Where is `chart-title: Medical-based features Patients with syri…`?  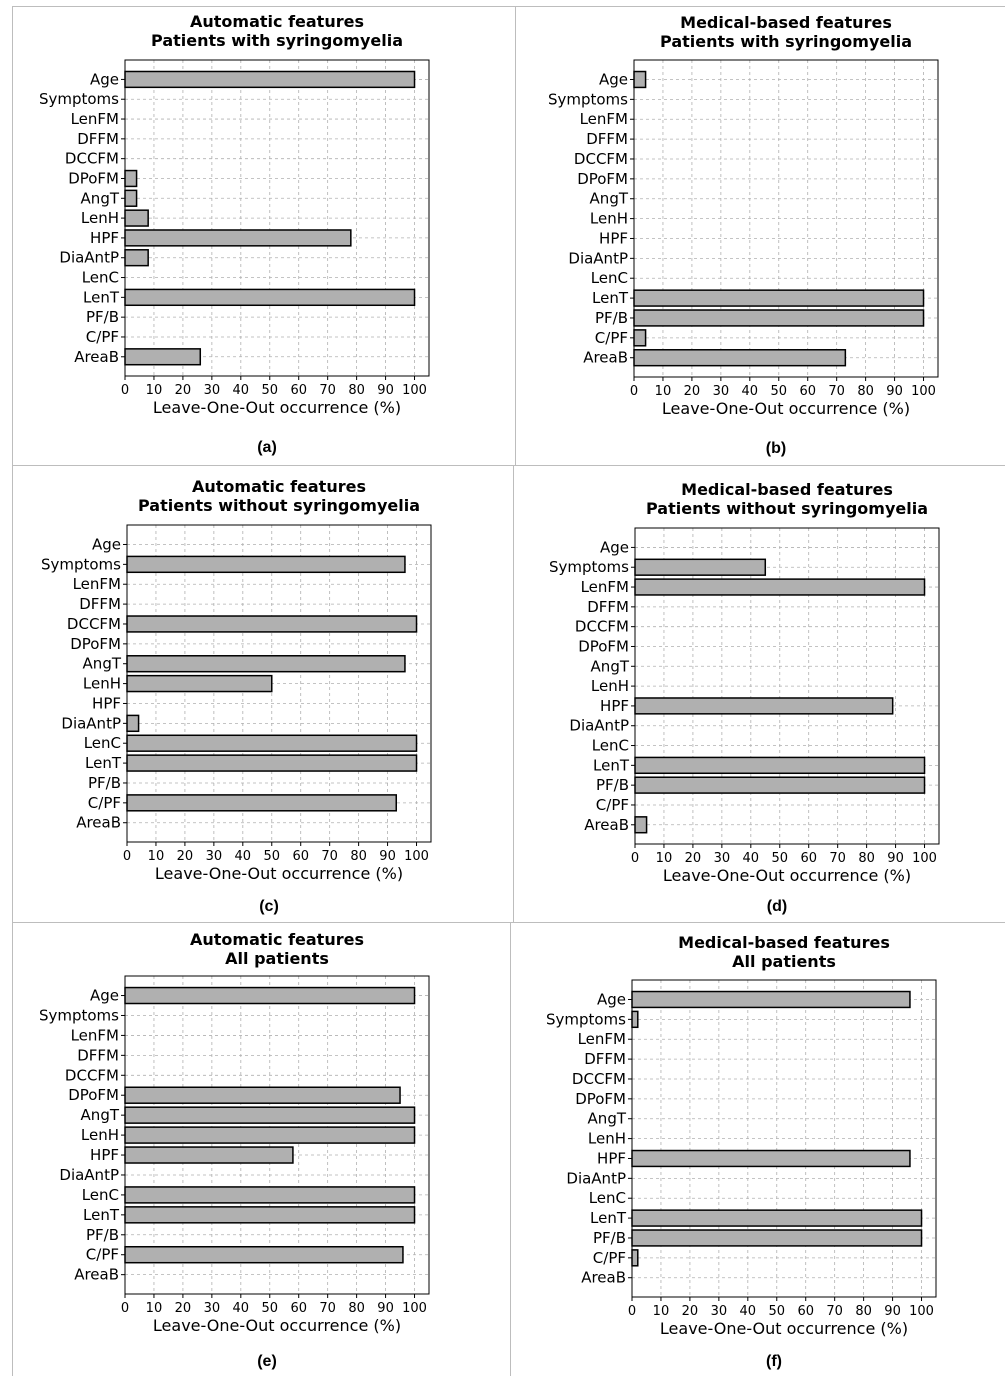 chart-title: Medical-based features Patients with syri… is located at coordinates (786, 32).